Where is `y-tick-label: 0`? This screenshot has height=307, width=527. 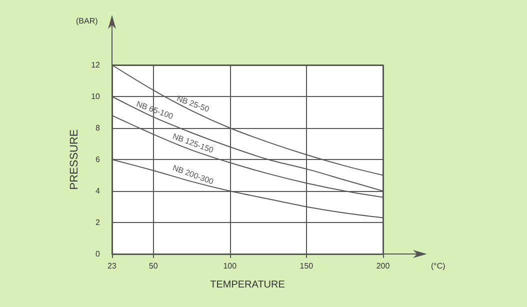
y-tick-label: 0 is located at coordinates (98, 254).